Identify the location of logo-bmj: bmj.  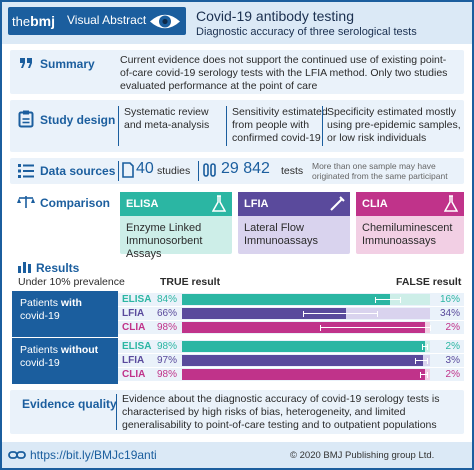
(42, 21).